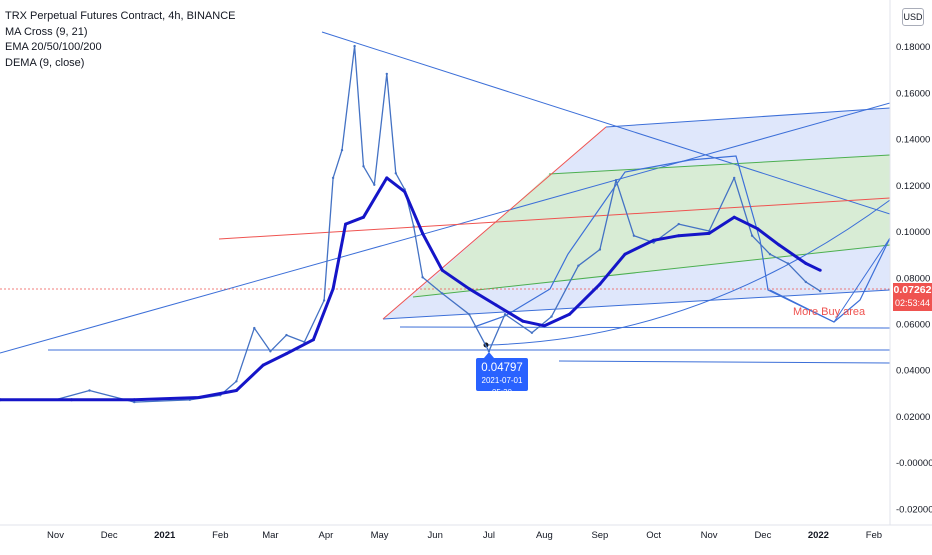 This screenshot has width=932, height=555. I want to click on x-tick-label-15: Feb, so click(874, 535).